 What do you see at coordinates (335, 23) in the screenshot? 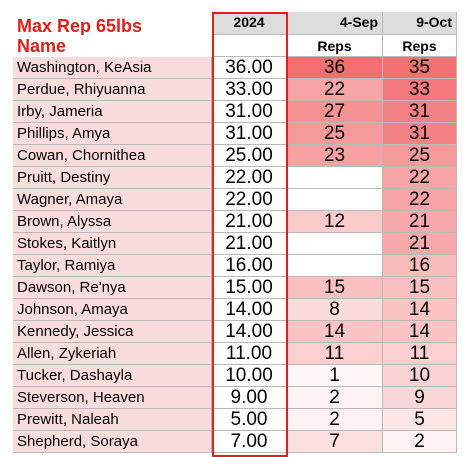
I see `date-header-sep: 4-Sep` at bounding box center [335, 23].